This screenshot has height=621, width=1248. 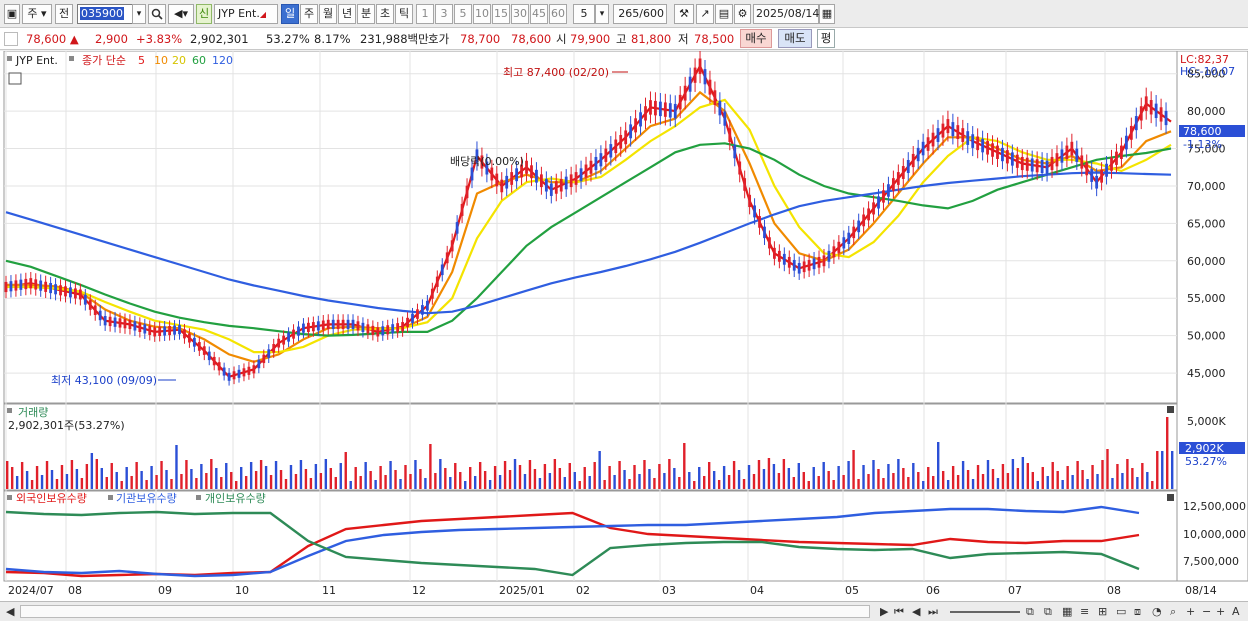 I want to click on buy-button: 매수, so click(x=756, y=38).